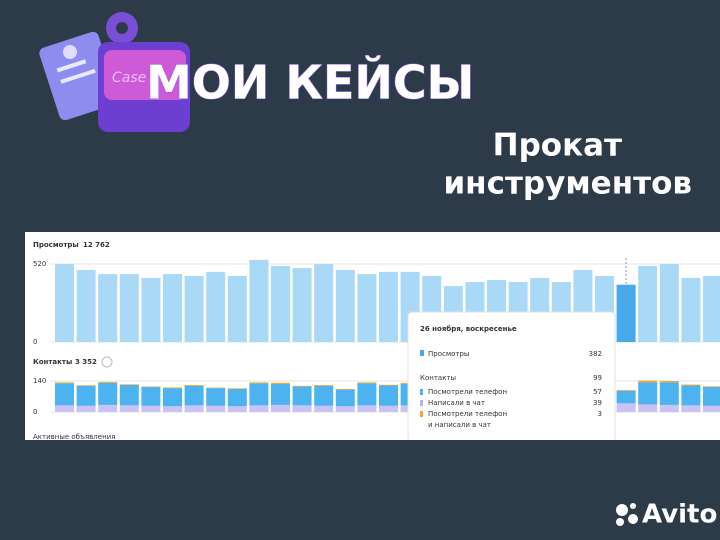 The image size is (720, 540). Describe the element at coordinates (557, 146) in the screenshot. I see `subtitle-line: Прокат` at that location.